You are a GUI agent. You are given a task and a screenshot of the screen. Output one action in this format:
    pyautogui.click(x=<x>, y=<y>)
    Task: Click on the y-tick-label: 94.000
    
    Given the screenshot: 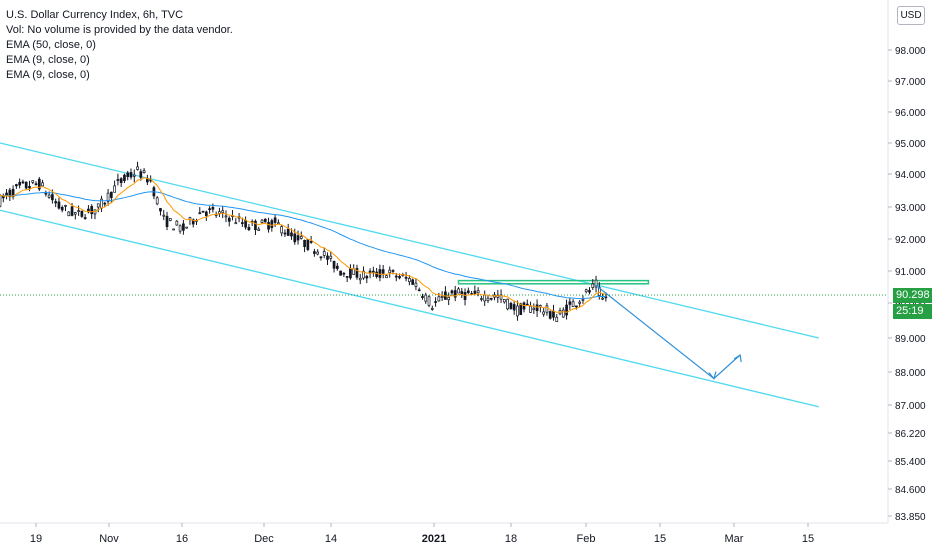 What is the action you would take?
    pyautogui.click(x=910, y=175)
    